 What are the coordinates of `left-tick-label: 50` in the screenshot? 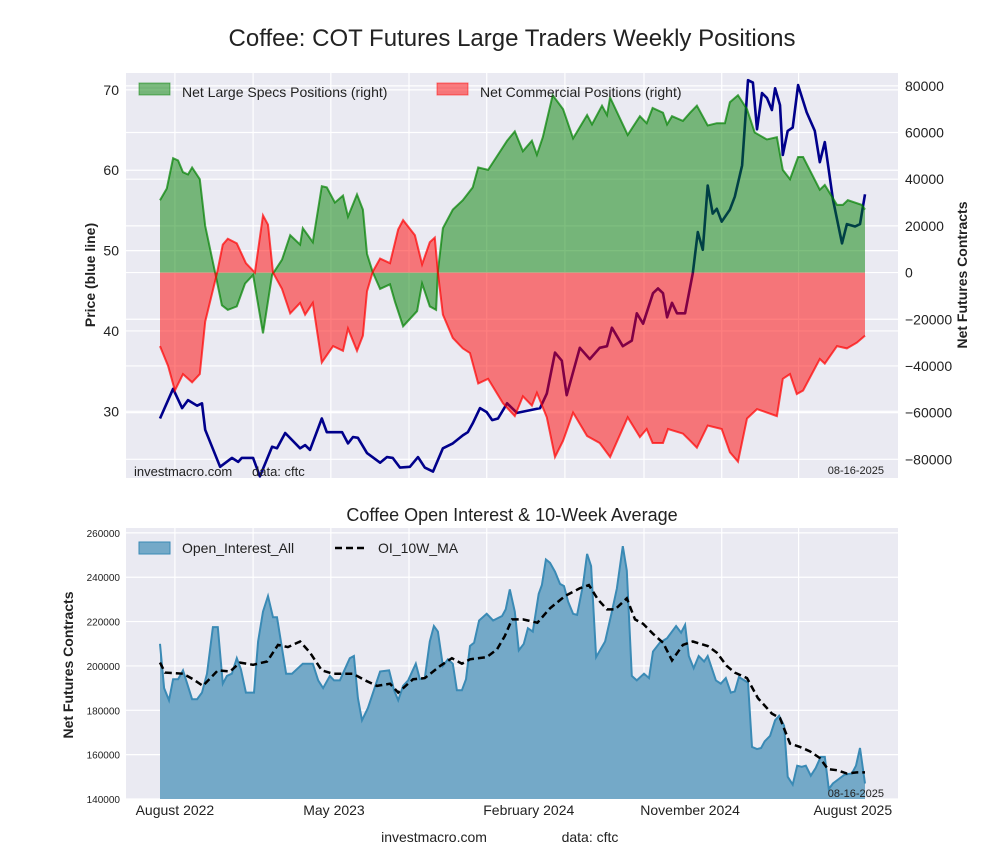 It's located at (111, 251).